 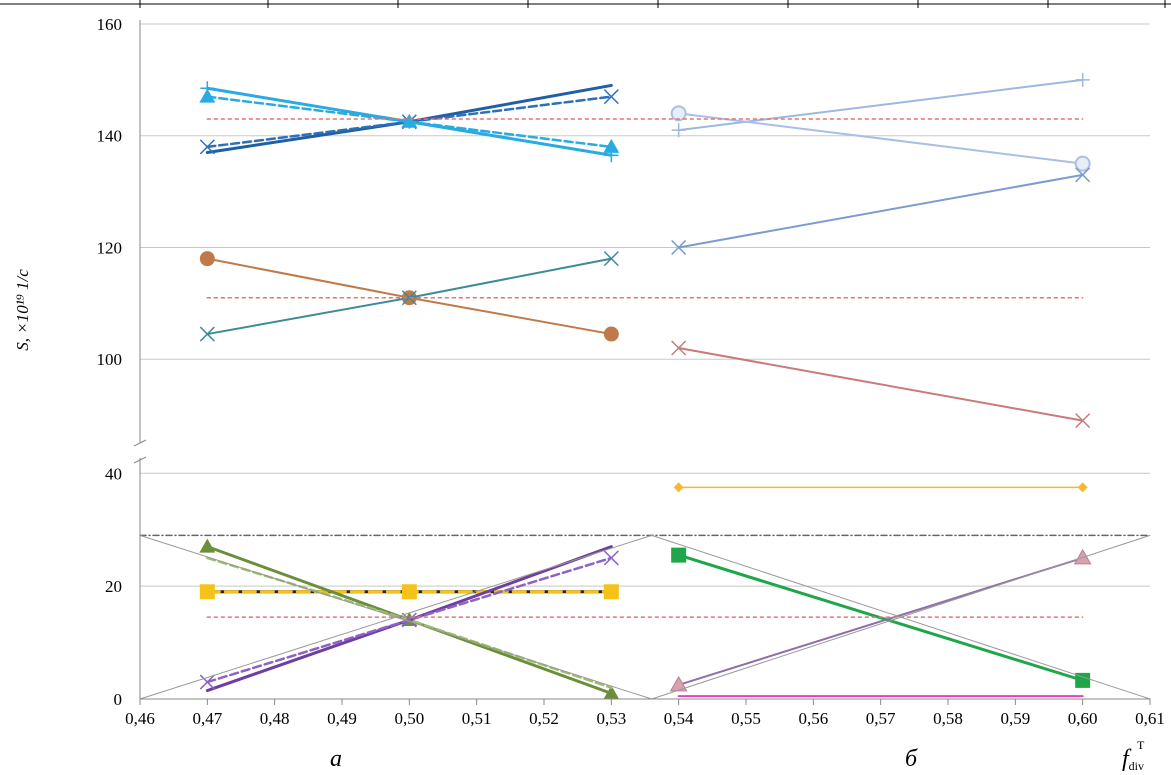 What do you see at coordinates (110, 359) in the screenshot?
I see `upper-y-tick-label: 100` at bounding box center [110, 359].